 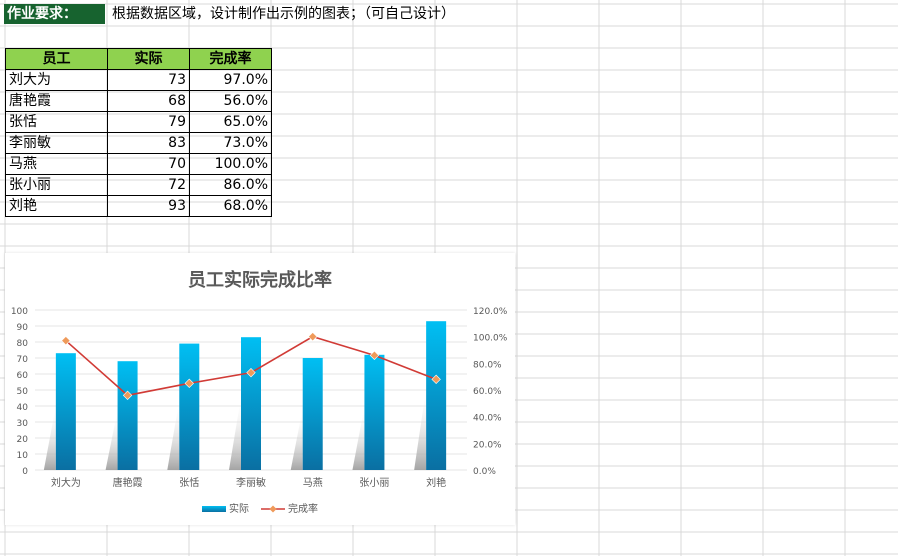 I want to click on header-employee: 员工, so click(x=56, y=59).